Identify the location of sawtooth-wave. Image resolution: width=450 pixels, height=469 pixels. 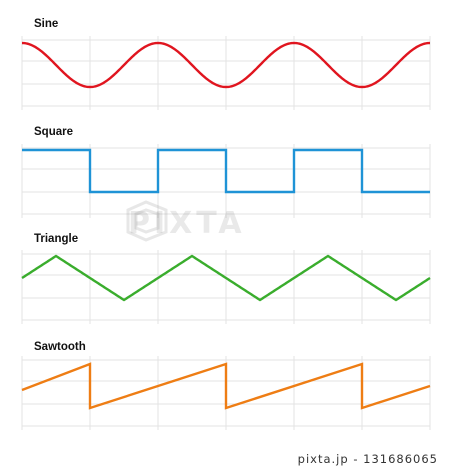
(226, 386).